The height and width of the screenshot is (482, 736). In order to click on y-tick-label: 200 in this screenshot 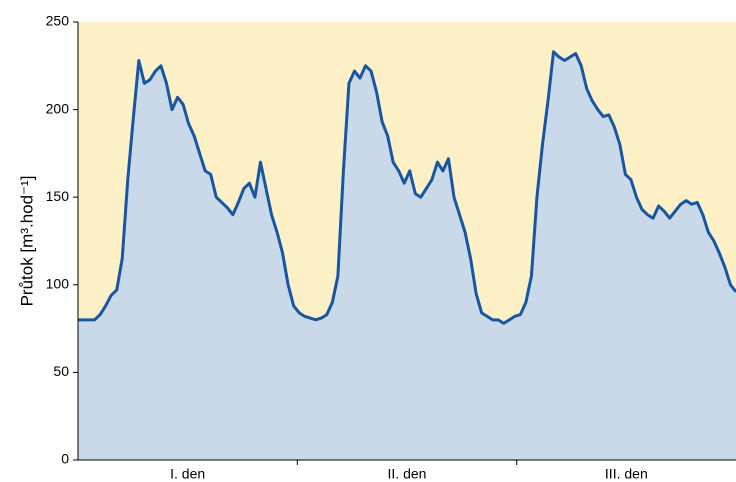, I will do `click(58, 108)`.